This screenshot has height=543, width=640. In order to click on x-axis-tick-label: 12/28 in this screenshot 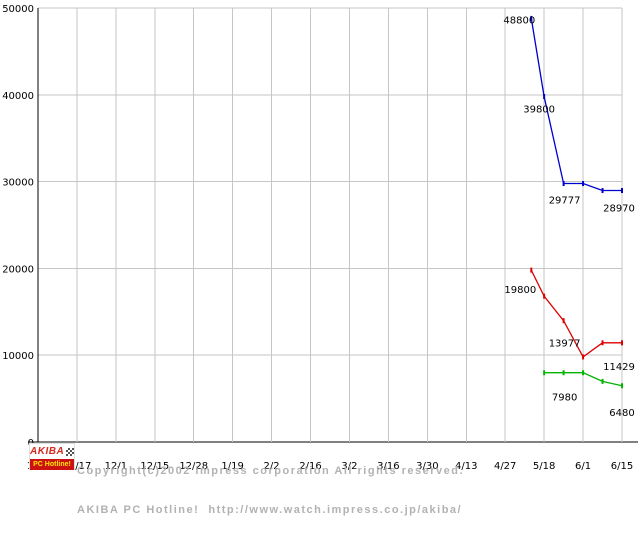, I will do `click(193, 466)`.